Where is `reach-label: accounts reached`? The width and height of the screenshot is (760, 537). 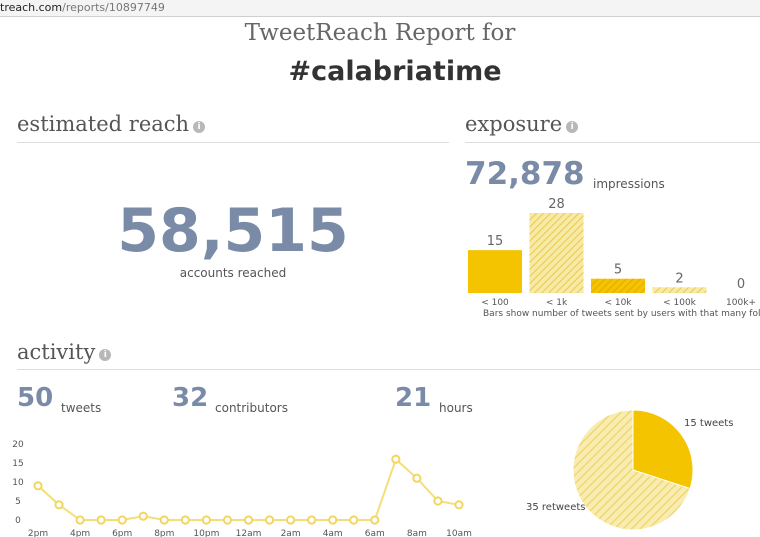 reach-label: accounts reached is located at coordinates (233, 273).